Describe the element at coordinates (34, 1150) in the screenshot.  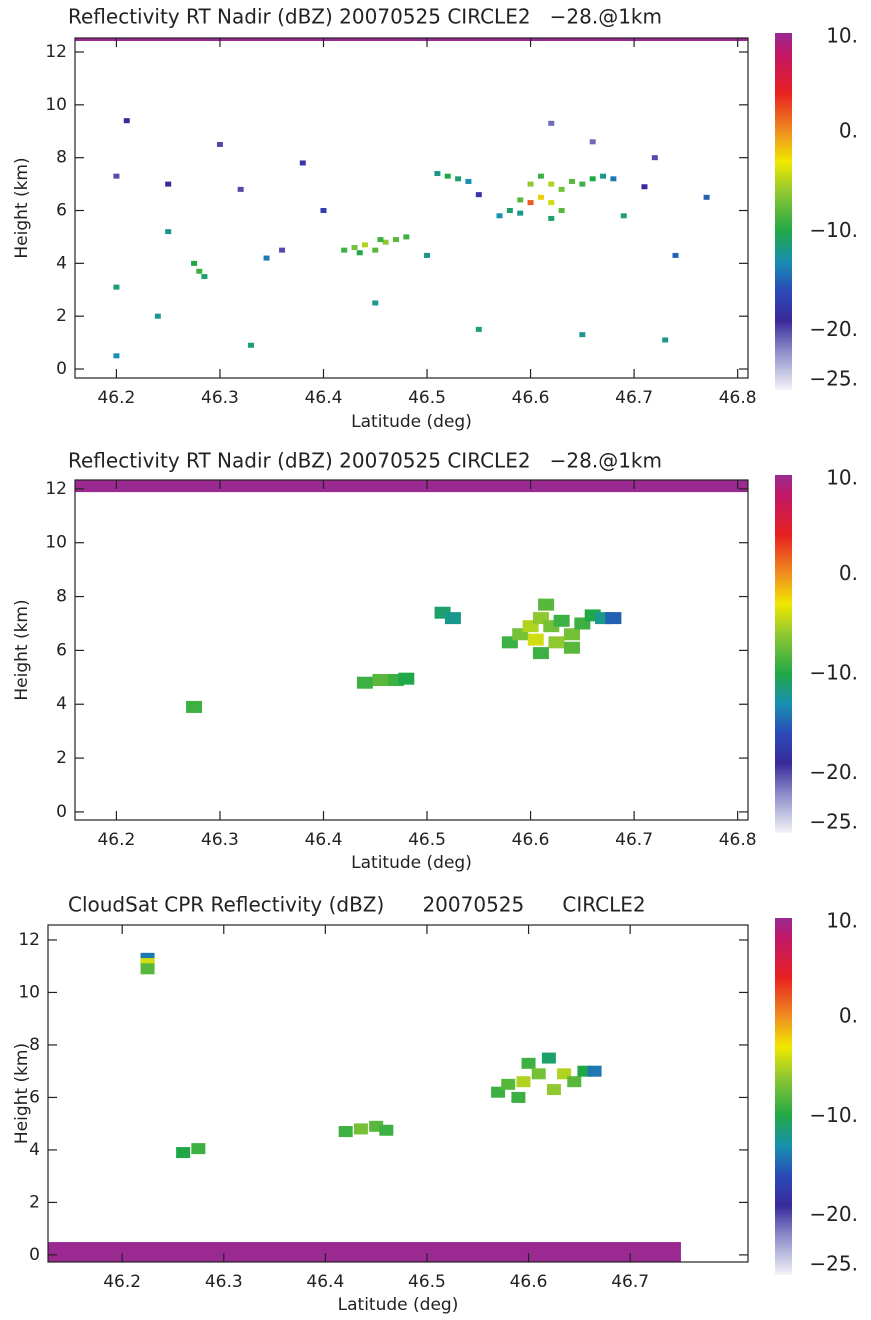
I see `y-tick-label: 4` at that location.